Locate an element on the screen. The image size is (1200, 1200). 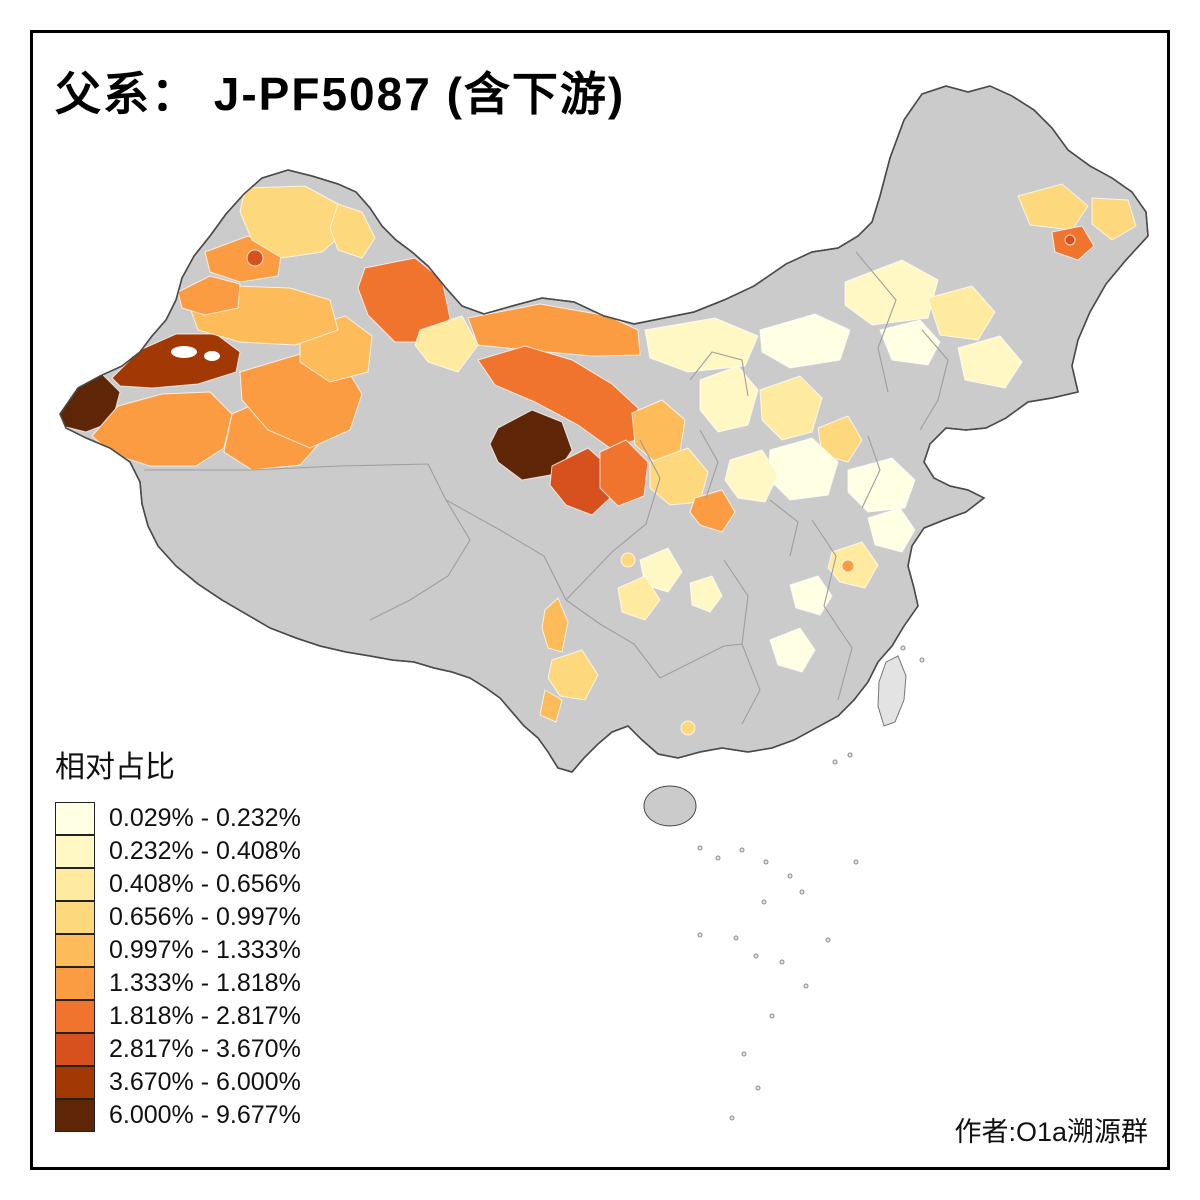
legend-row: 2.817% - 3.670% is located at coordinates (178, 1049).